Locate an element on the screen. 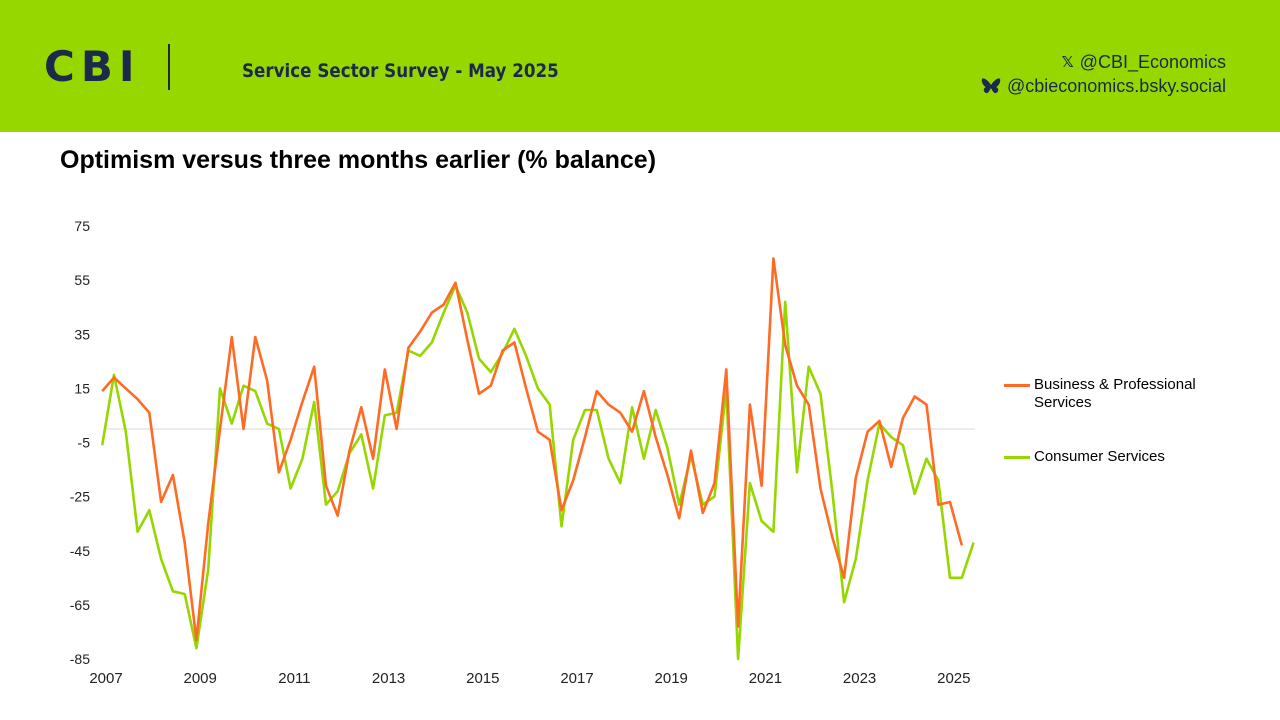  legend-item-business: Business & Professional Services is located at coordinates (1124, 394).